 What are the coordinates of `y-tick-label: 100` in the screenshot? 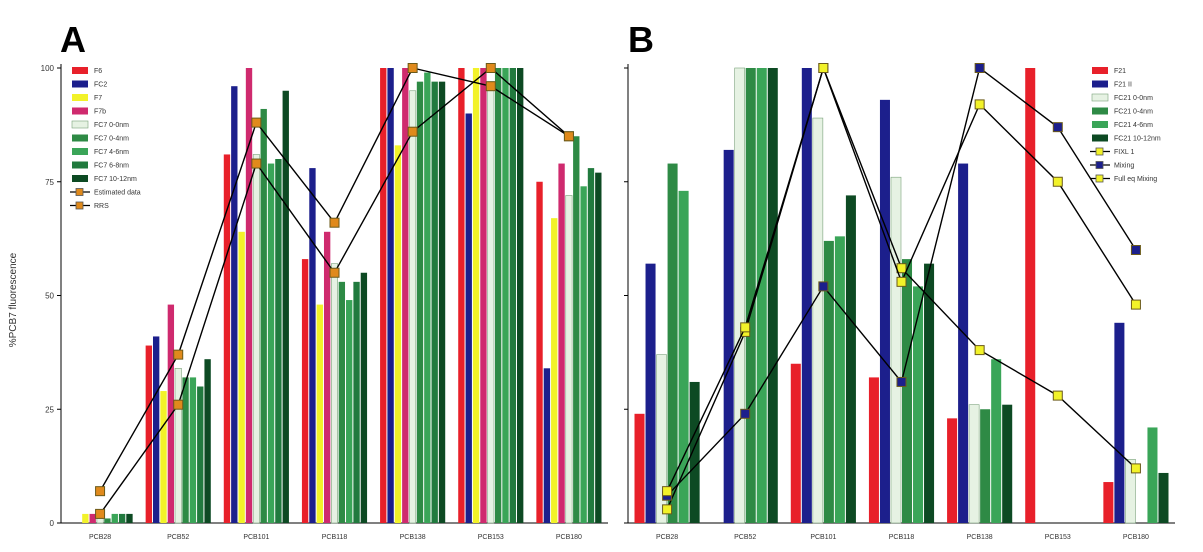 It's located at (48, 68).